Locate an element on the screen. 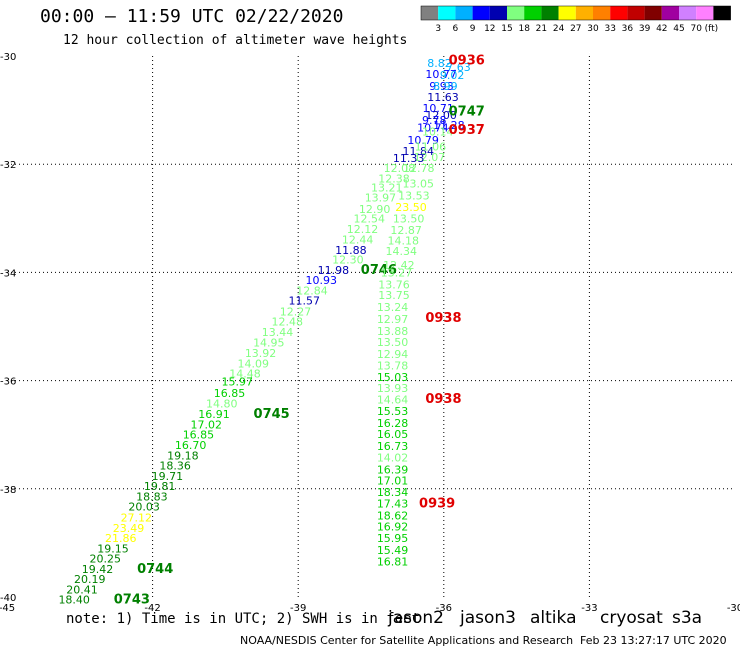 This screenshot has height=650, width=740. wave-height-label: 9.78 is located at coordinates (434, 120).